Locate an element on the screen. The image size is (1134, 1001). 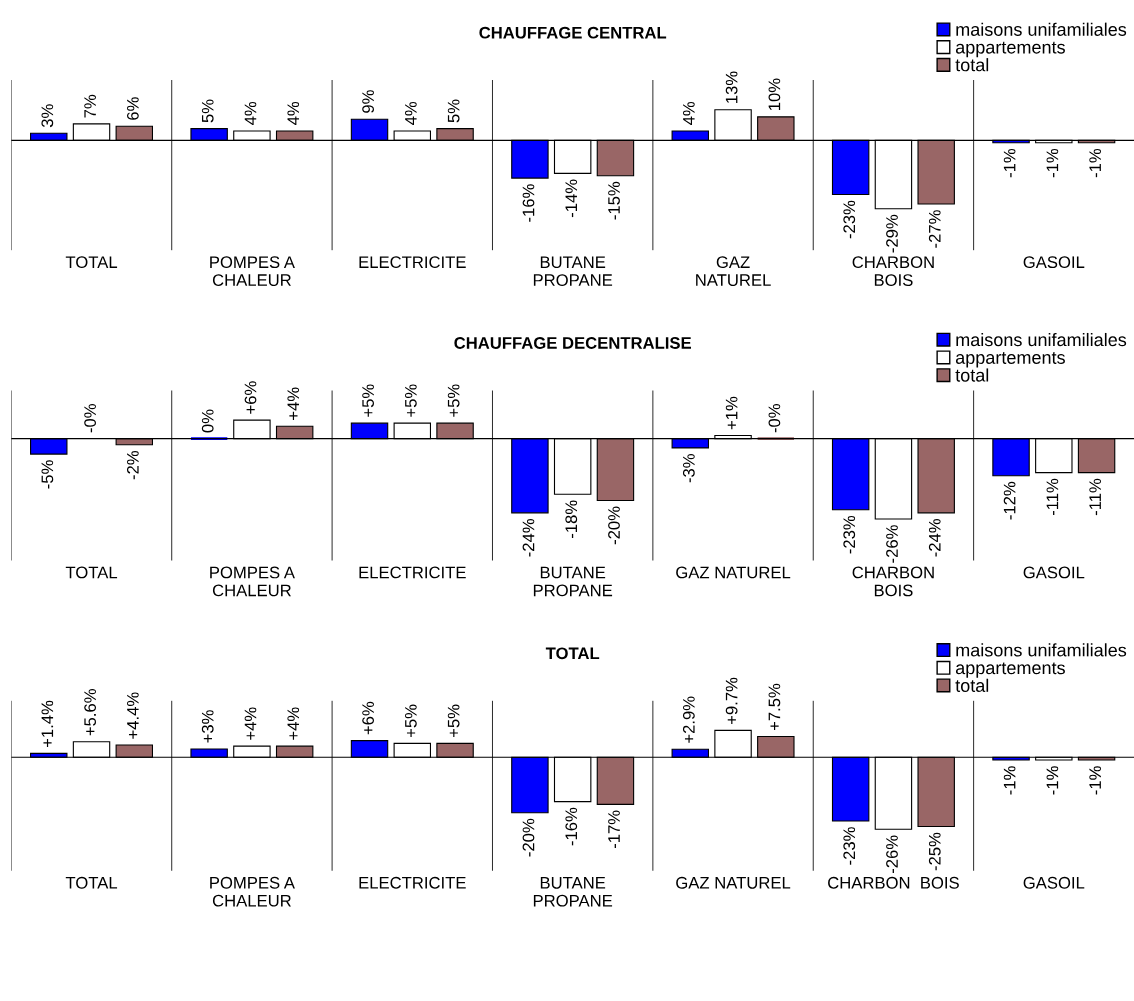
data-label: -29% is located at coordinates (892, 233).